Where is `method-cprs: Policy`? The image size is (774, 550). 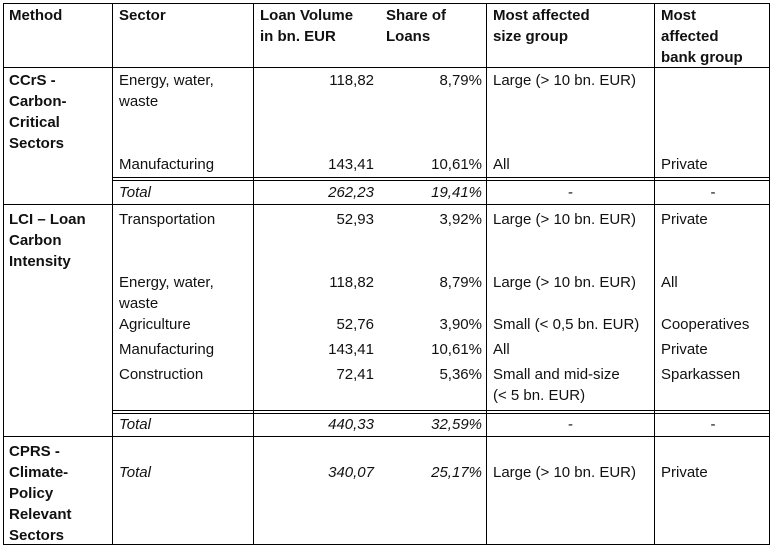
method-cprs: Policy is located at coordinates (31, 493).